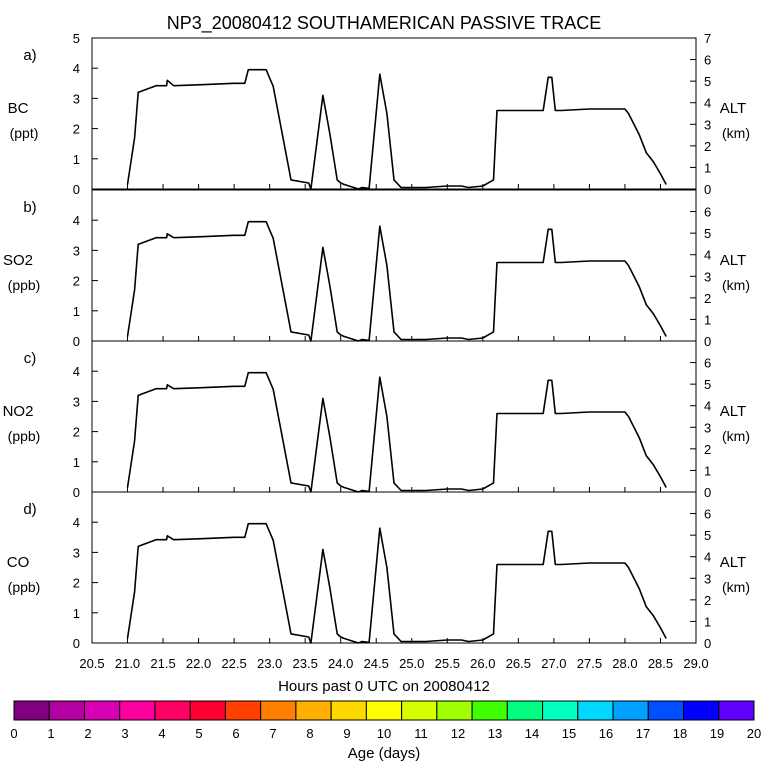 This screenshot has height=768, width=768. Describe the element at coordinates (198, 663) in the screenshot. I see `x-tick-label: 22.0` at that location.